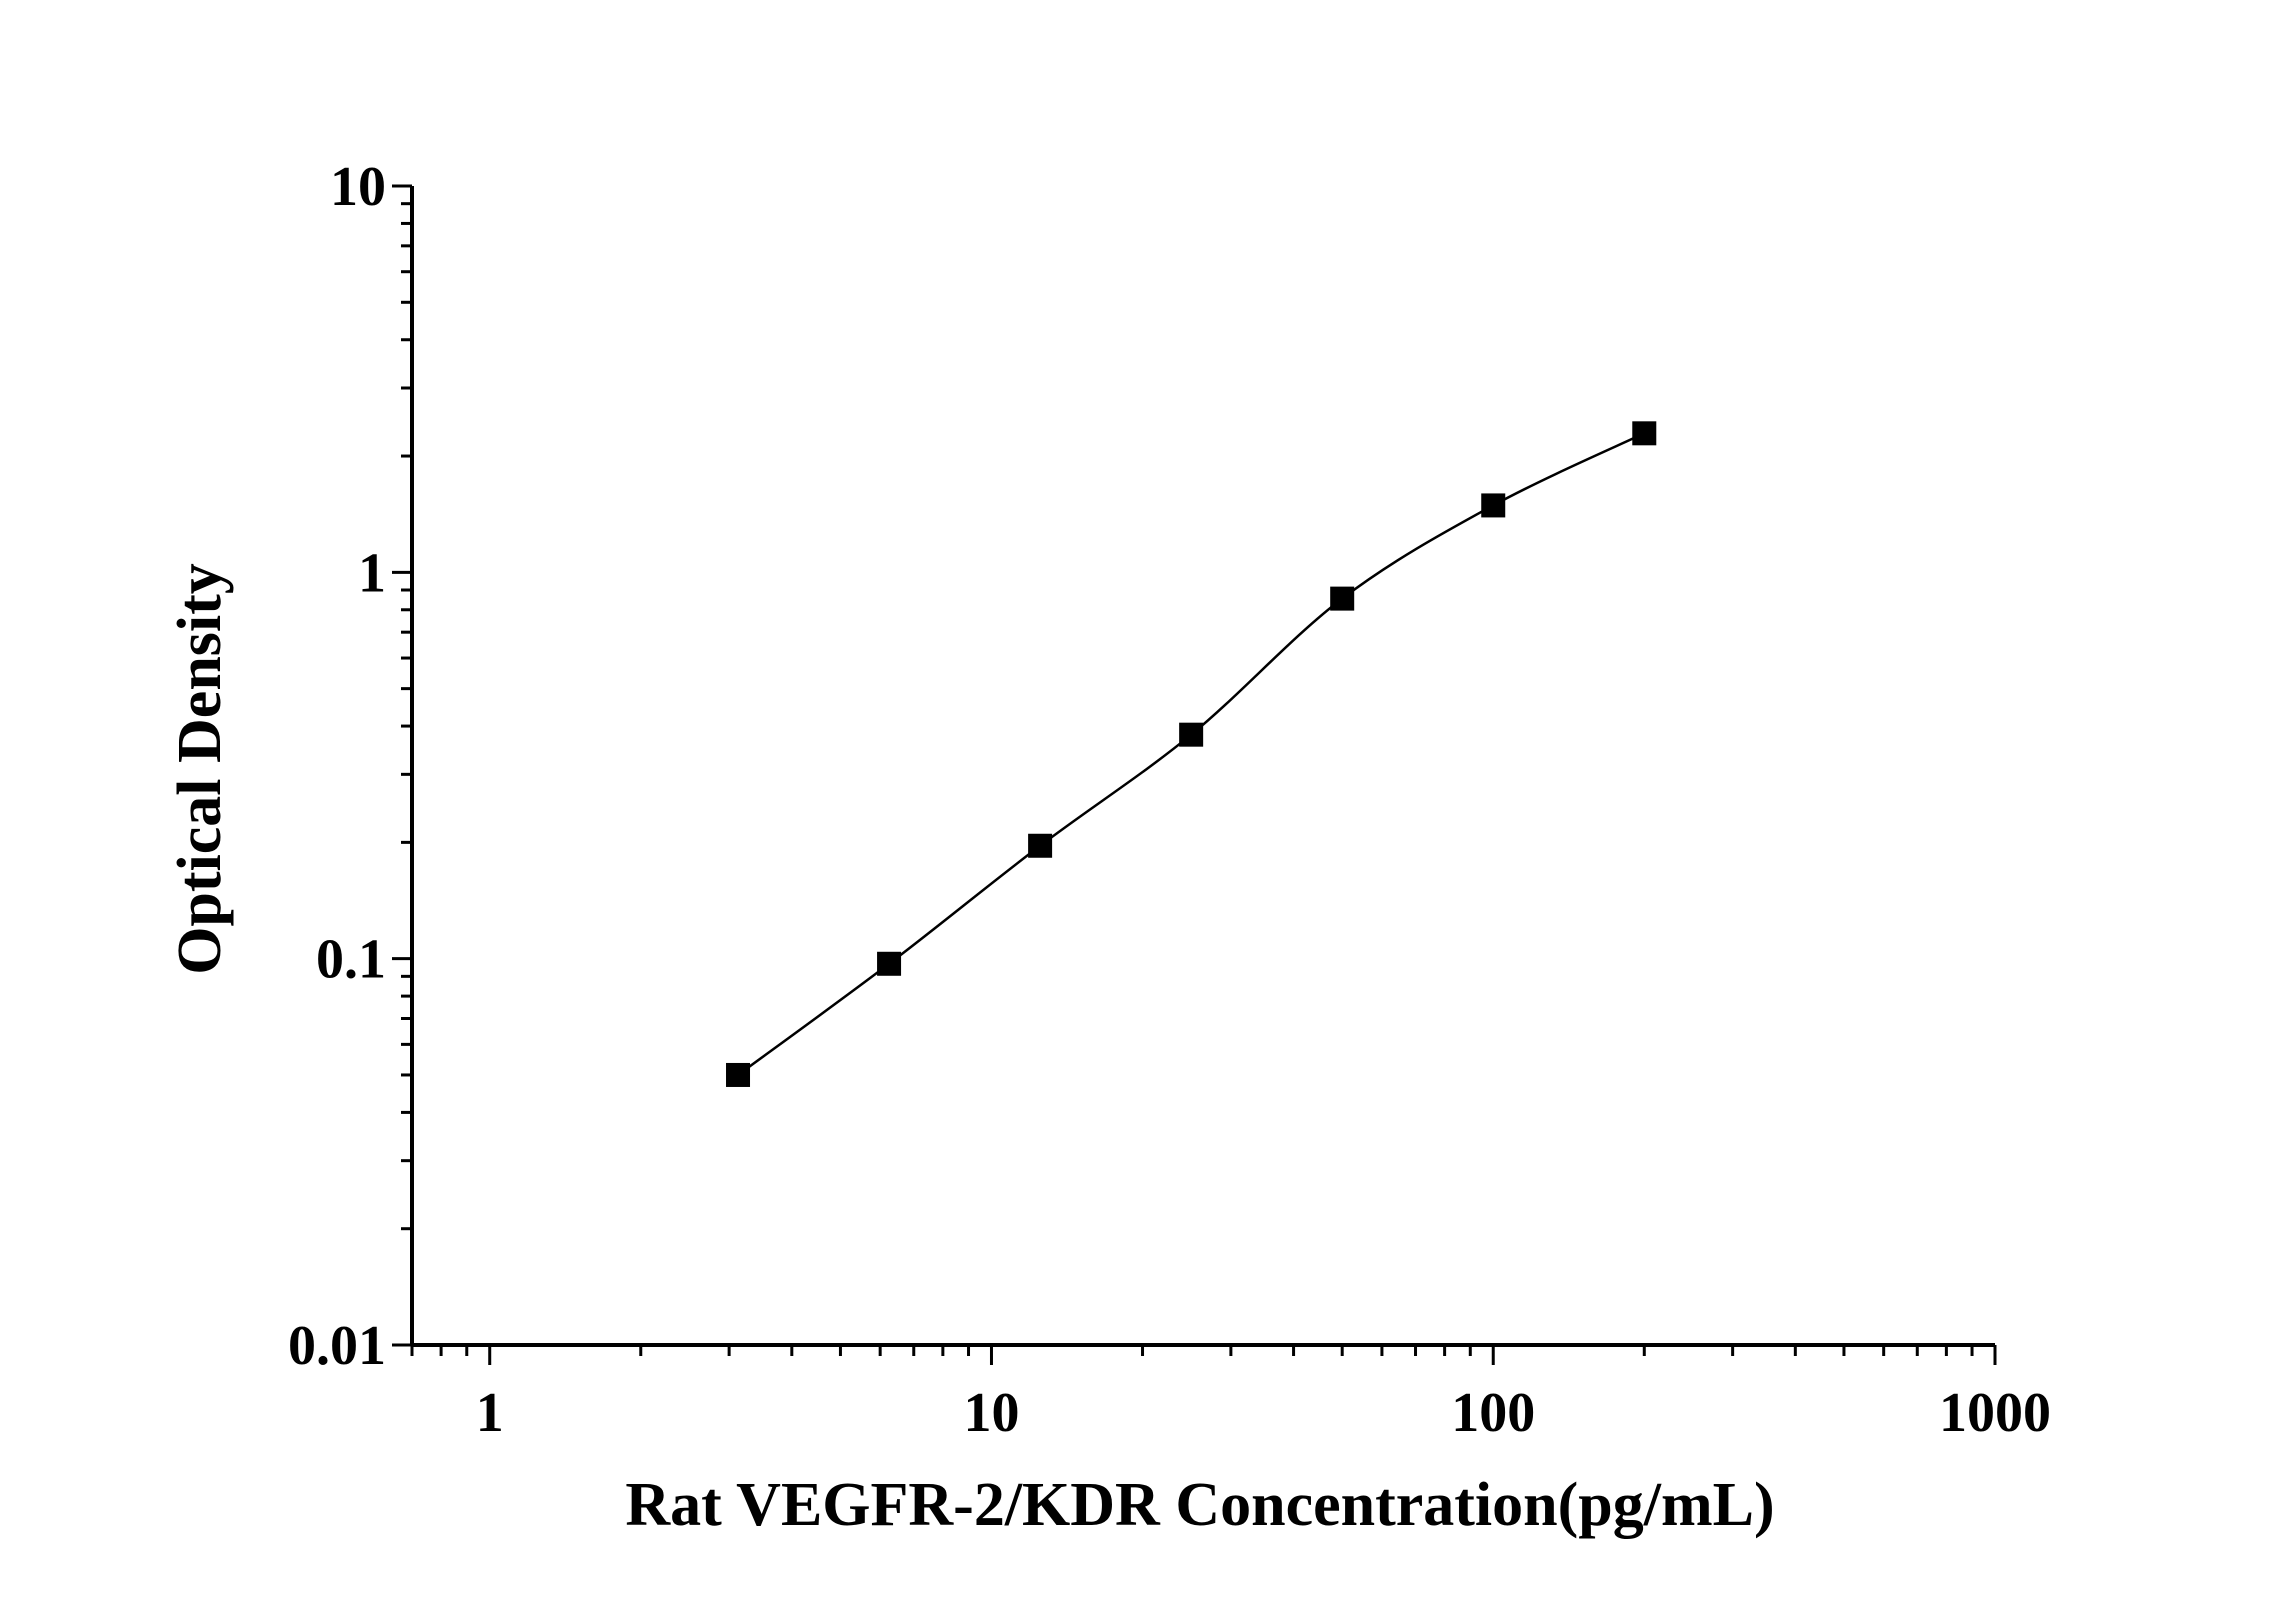 This screenshot has width=2296, height=1604. Describe the element at coordinates (1995, 1413) in the screenshot. I see `x-tick-label: 1000` at that location.